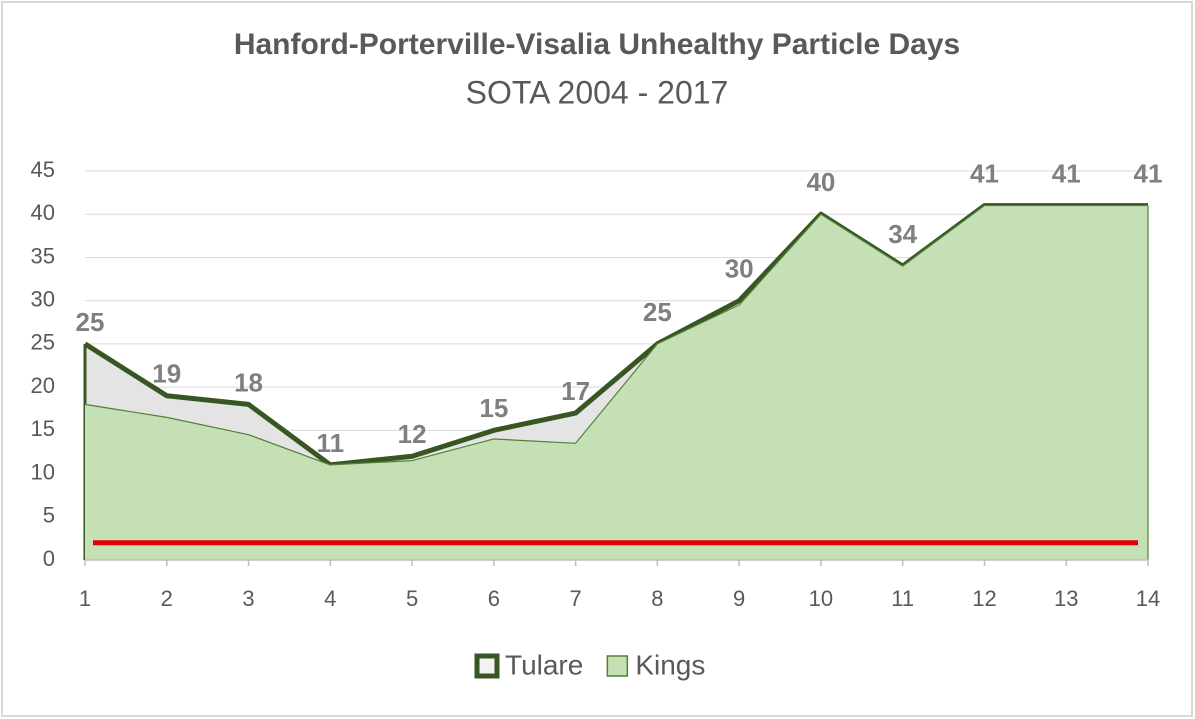 The height and width of the screenshot is (719, 1195). I want to click on data-label: 40, so click(820, 182).